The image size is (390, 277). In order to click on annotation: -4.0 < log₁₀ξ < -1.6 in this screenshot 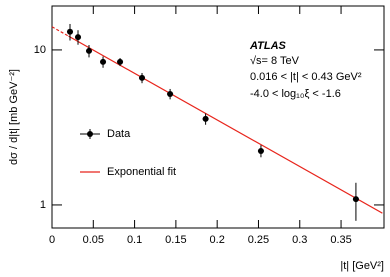, I will do `click(295, 94)`.